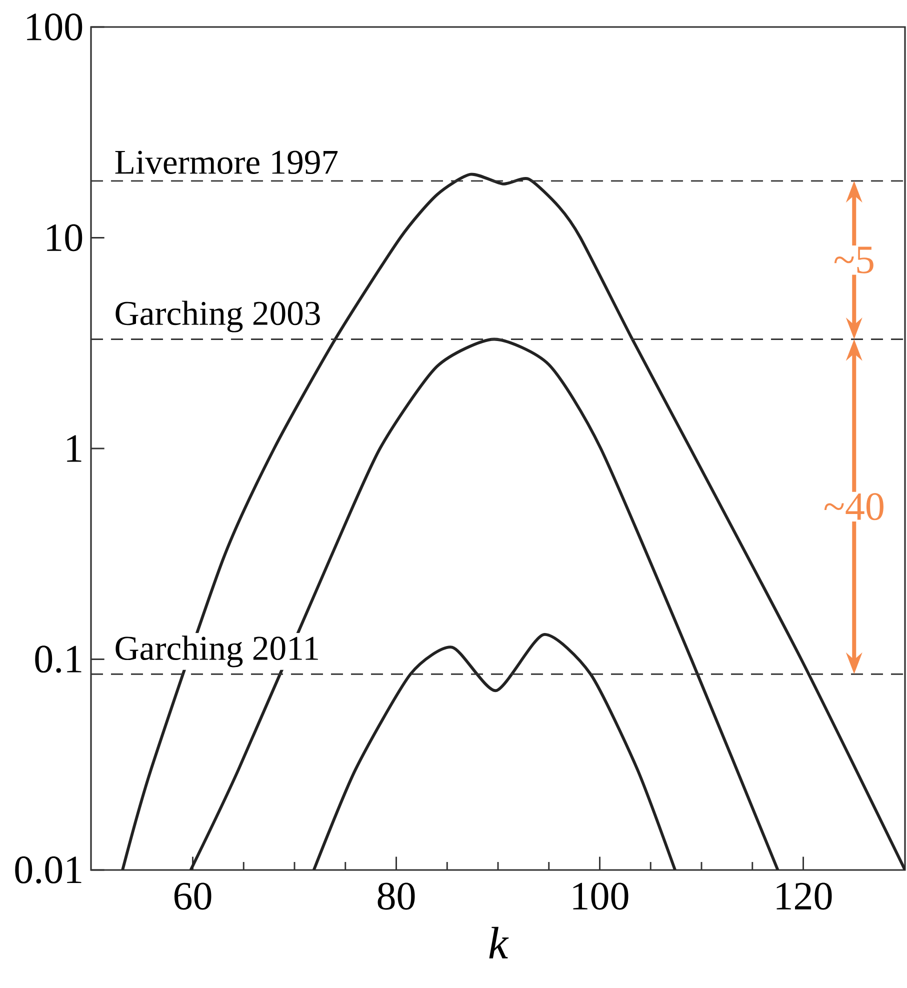  What do you see at coordinates (64, 238) in the screenshot?
I see `y-tick-label: 10` at bounding box center [64, 238].